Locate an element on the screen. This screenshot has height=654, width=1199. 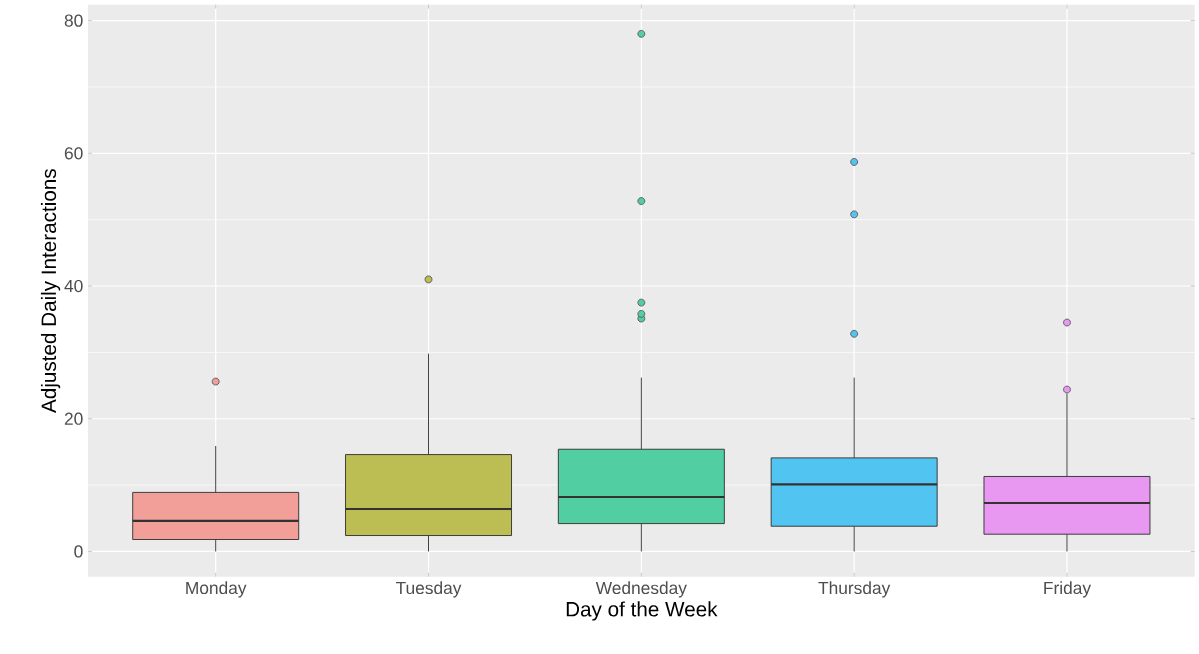
y-tick-label: 60 is located at coordinates (73, 153).